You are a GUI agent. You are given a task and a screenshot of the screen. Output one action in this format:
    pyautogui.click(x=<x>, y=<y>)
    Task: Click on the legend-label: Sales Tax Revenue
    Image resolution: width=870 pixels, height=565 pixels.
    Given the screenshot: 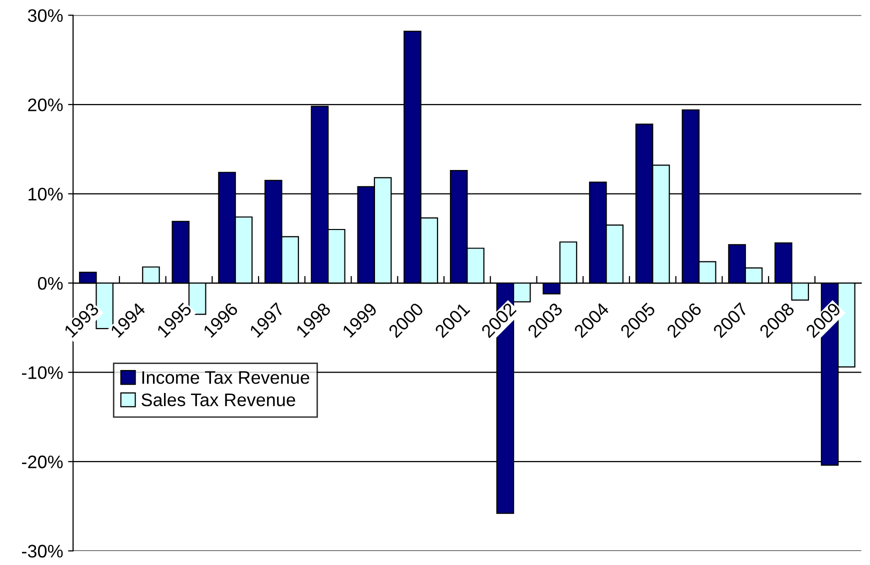 What is the action you would take?
    pyautogui.click(x=219, y=399)
    